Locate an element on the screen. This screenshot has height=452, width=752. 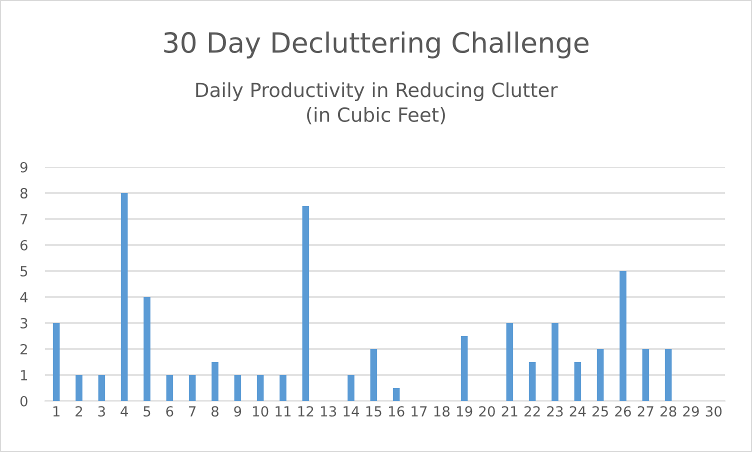
x-tick-label: 30 is located at coordinates (714, 411).